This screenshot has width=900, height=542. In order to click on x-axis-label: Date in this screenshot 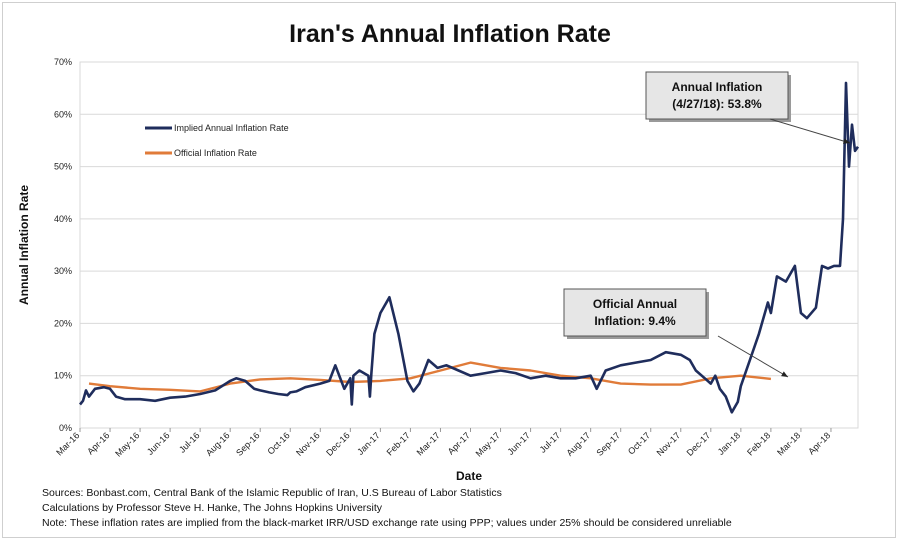, I will do `click(469, 476)`.